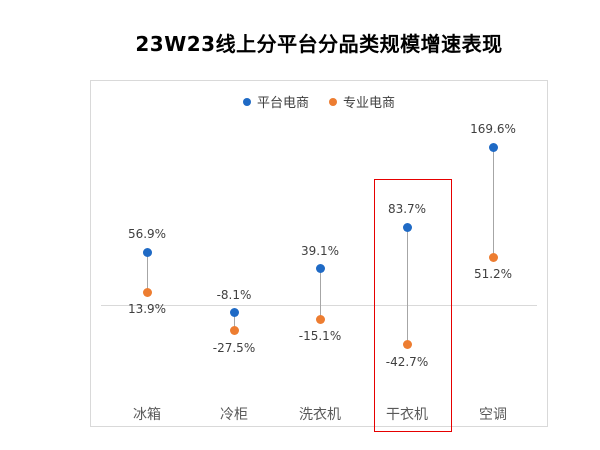 The width and height of the screenshot is (600, 450). Describe the element at coordinates (234, 294) in the screenshot. I see `value-label-platform: -8.1%` at that location.